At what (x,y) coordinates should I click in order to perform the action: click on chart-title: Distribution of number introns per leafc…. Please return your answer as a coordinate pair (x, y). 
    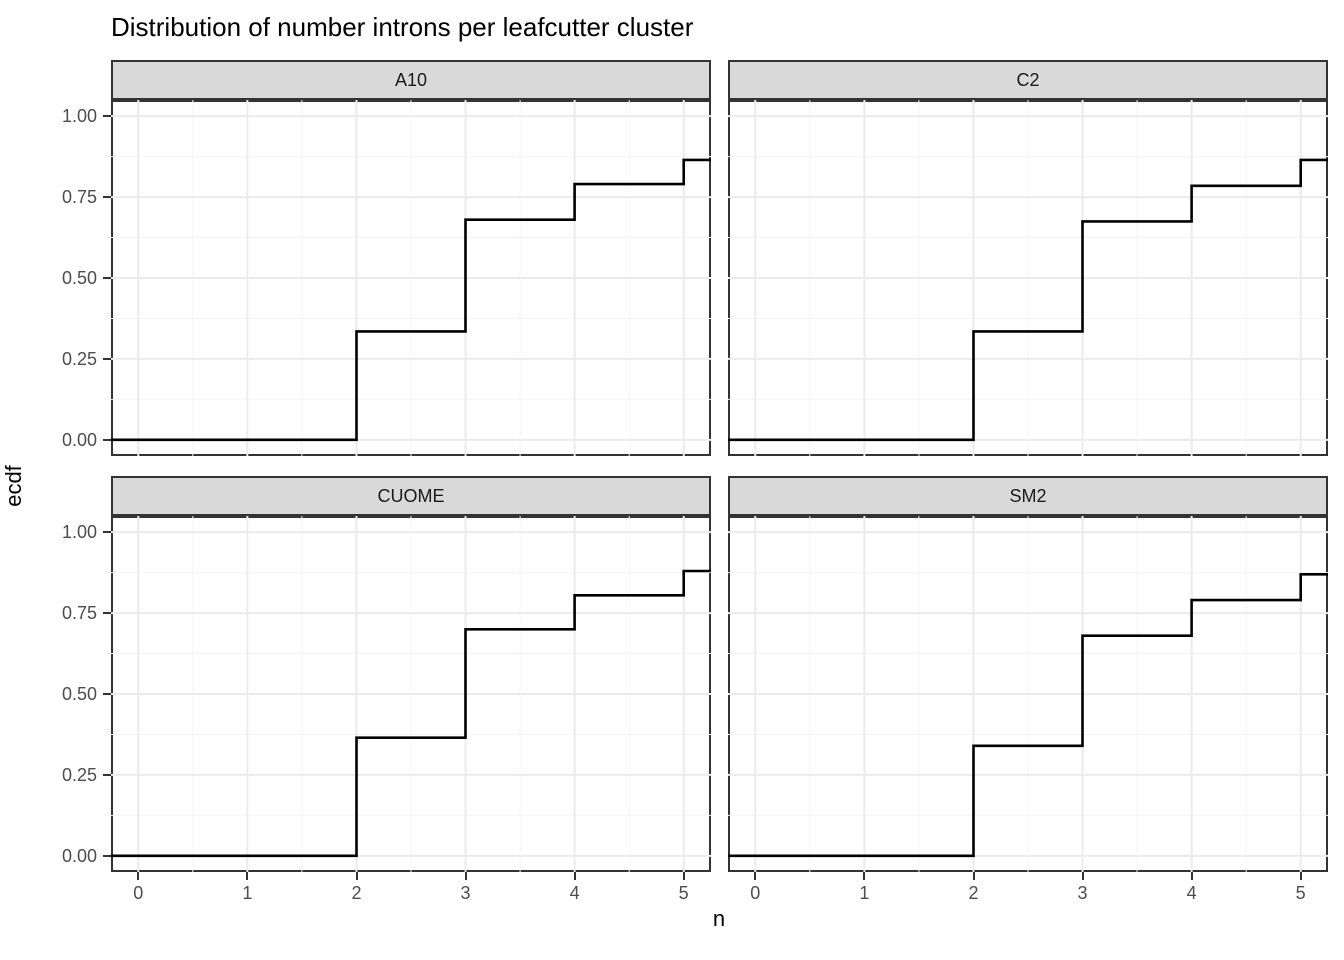
    Looking at the image, I should click on (402, 27).